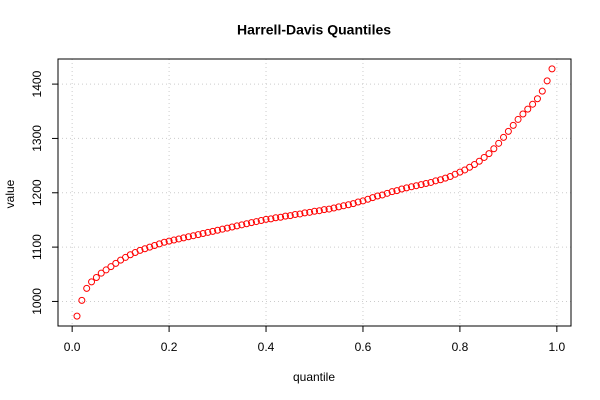  What do you see at coordinates (363, 347) in the screenshot?
I see `x-tick-label: 0.6` at bounding box center [363, 347].